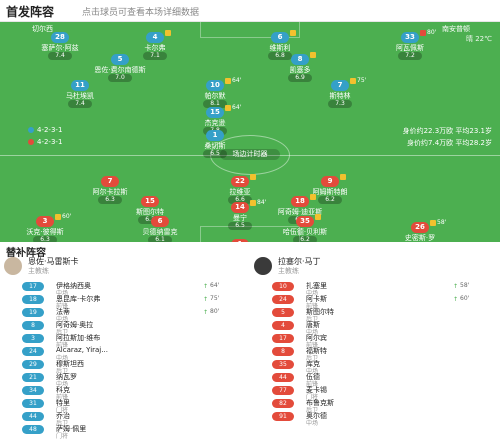 Image resolution: width=500 pixels, height=440 pixels. What do you see at coordinates (300, 59) in the screenshot?
I see `shirt-number: 8` at bounding box center [300, 59].